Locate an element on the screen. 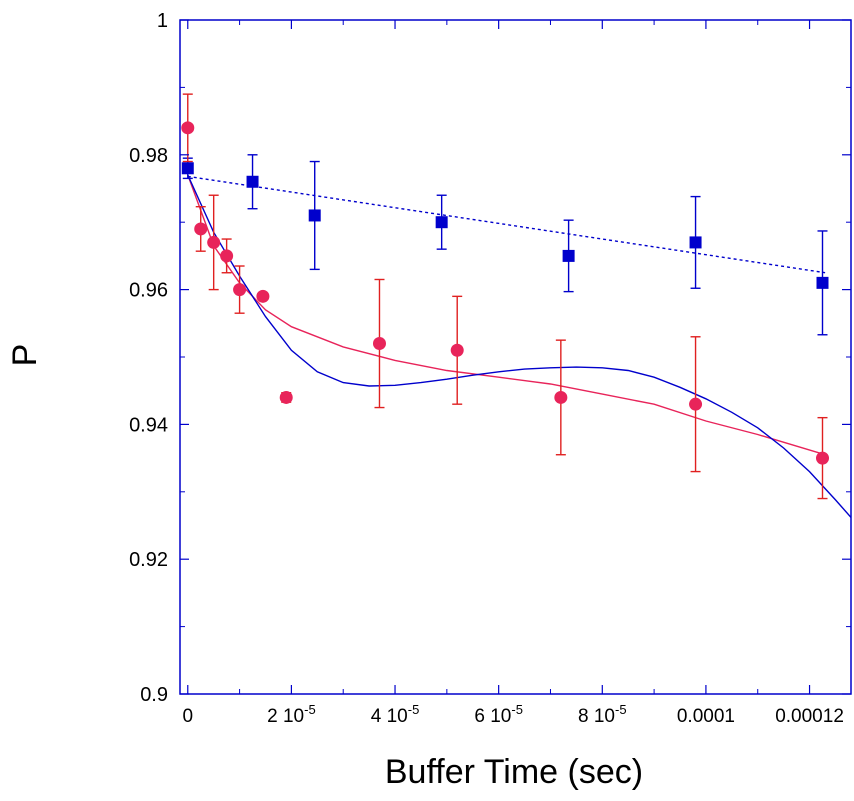 The height and width of the screenshot is (801, 854). y-tick-label: 0.92 is located at coordinates (148, 560).